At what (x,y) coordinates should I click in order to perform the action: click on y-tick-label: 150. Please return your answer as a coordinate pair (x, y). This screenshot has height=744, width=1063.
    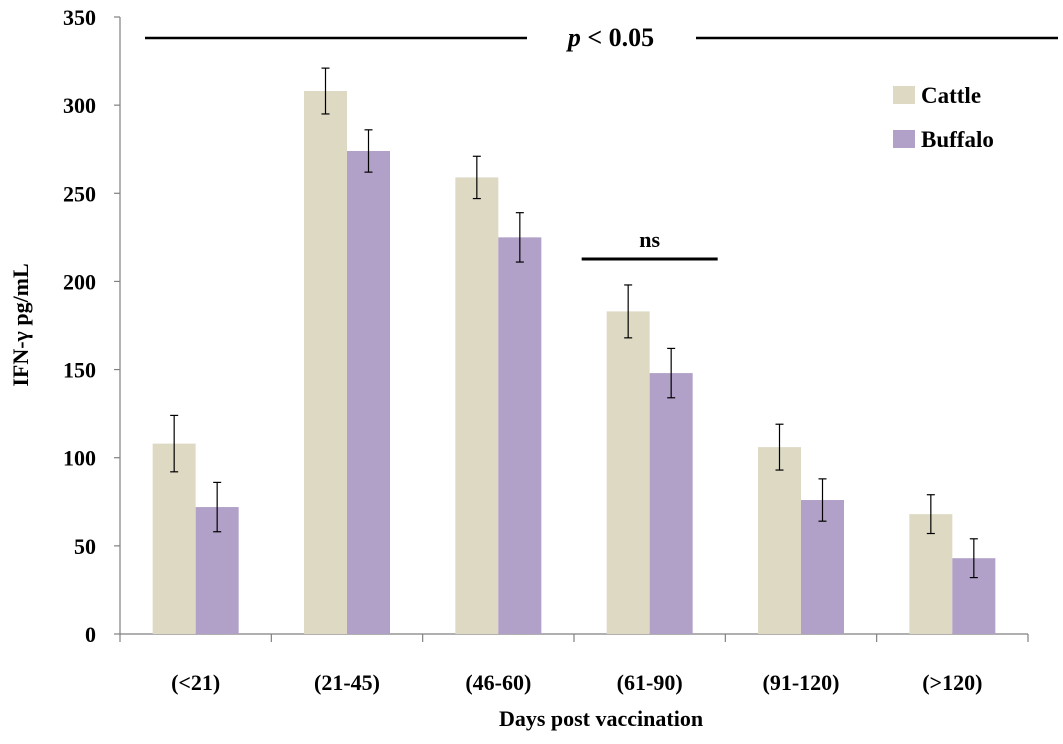
    Looking at the image, I should click on (79, 370).